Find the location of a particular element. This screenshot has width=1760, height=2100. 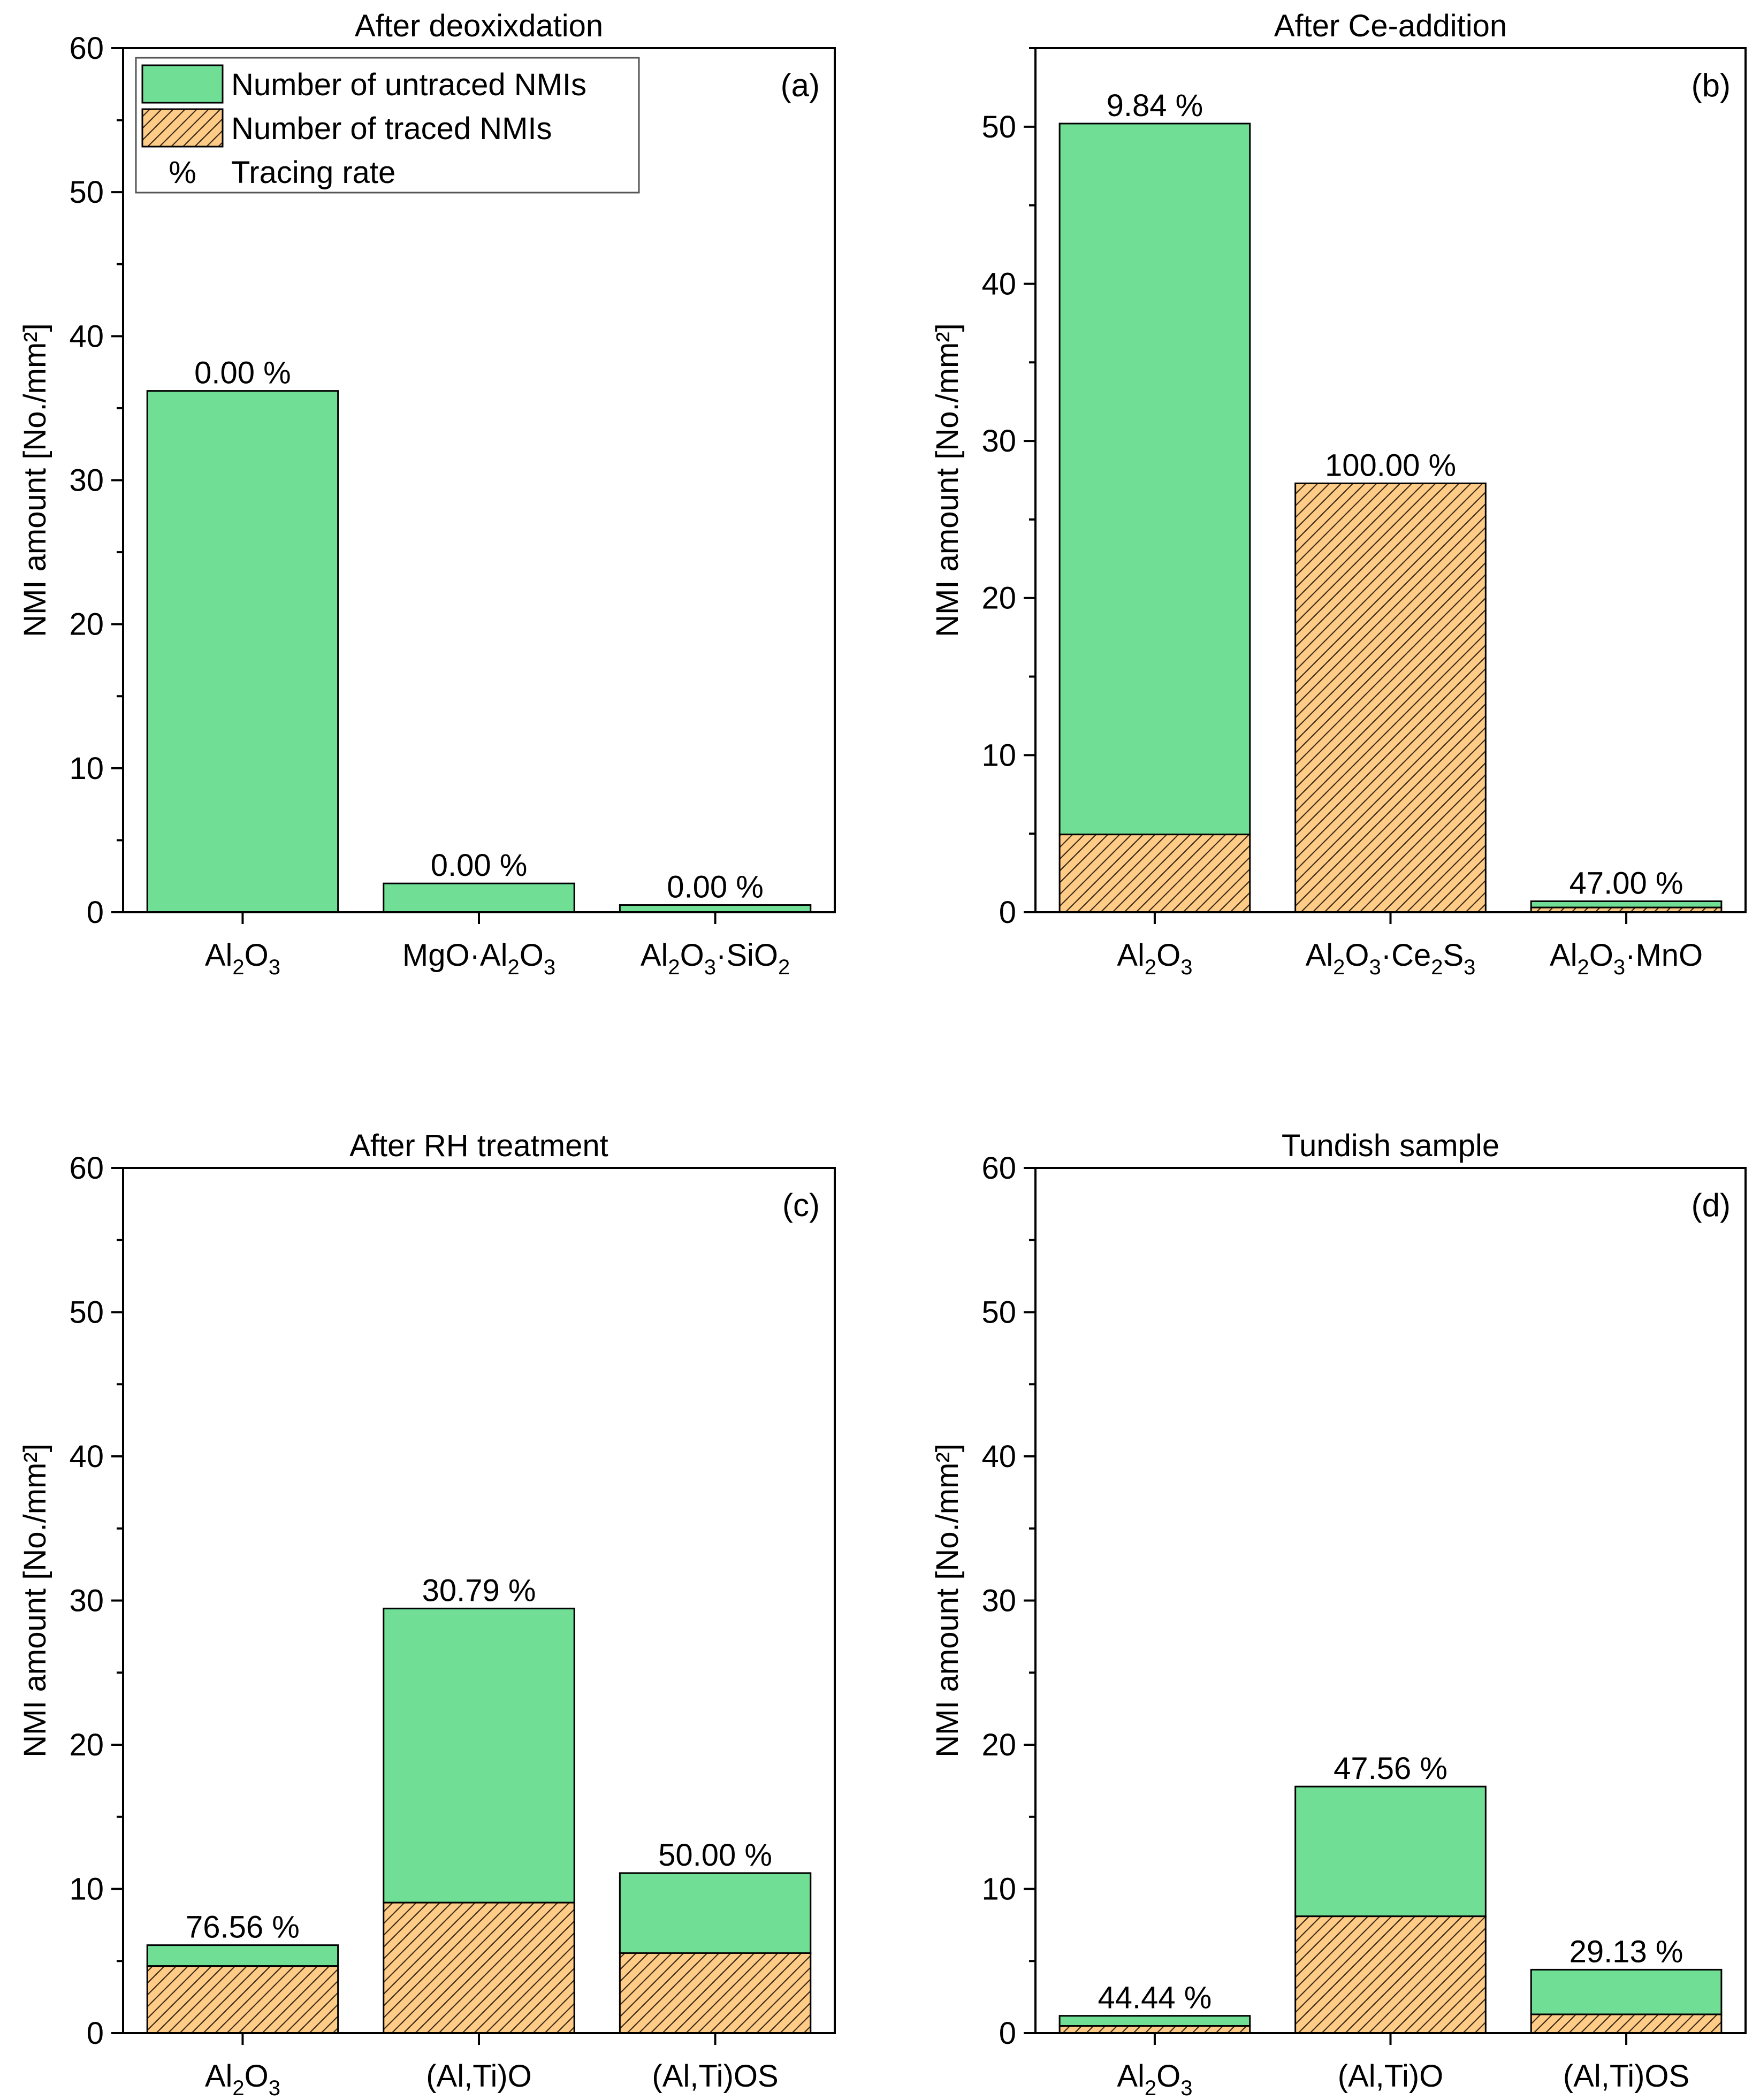

legend-swatch-untraced is located at coordinates (182, 84).